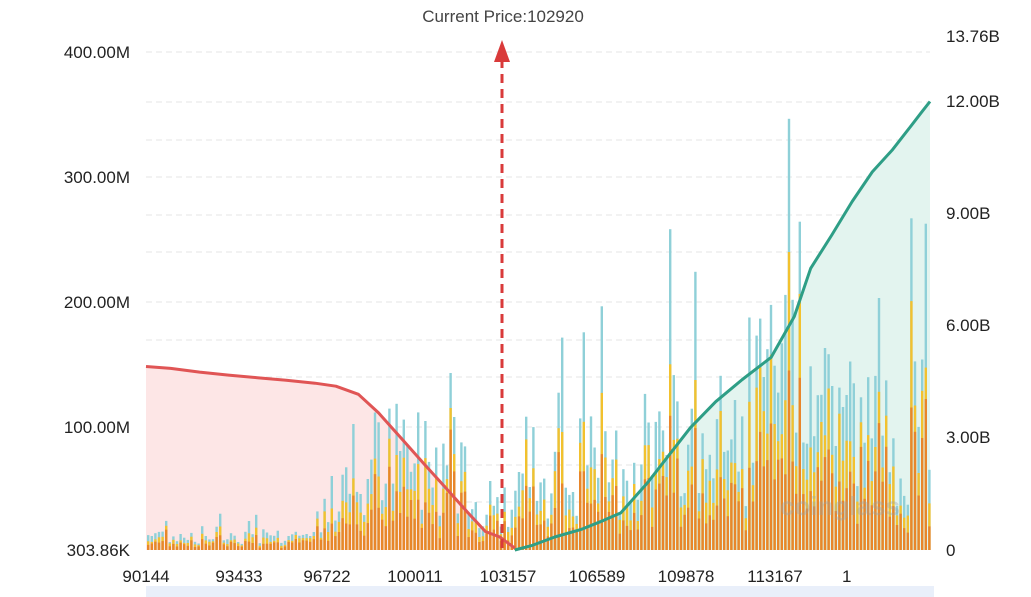 Image resolution: width=1031 pixels, height=597 pixels. I want to click on x-tick-label: 96722, so click(326, 576).